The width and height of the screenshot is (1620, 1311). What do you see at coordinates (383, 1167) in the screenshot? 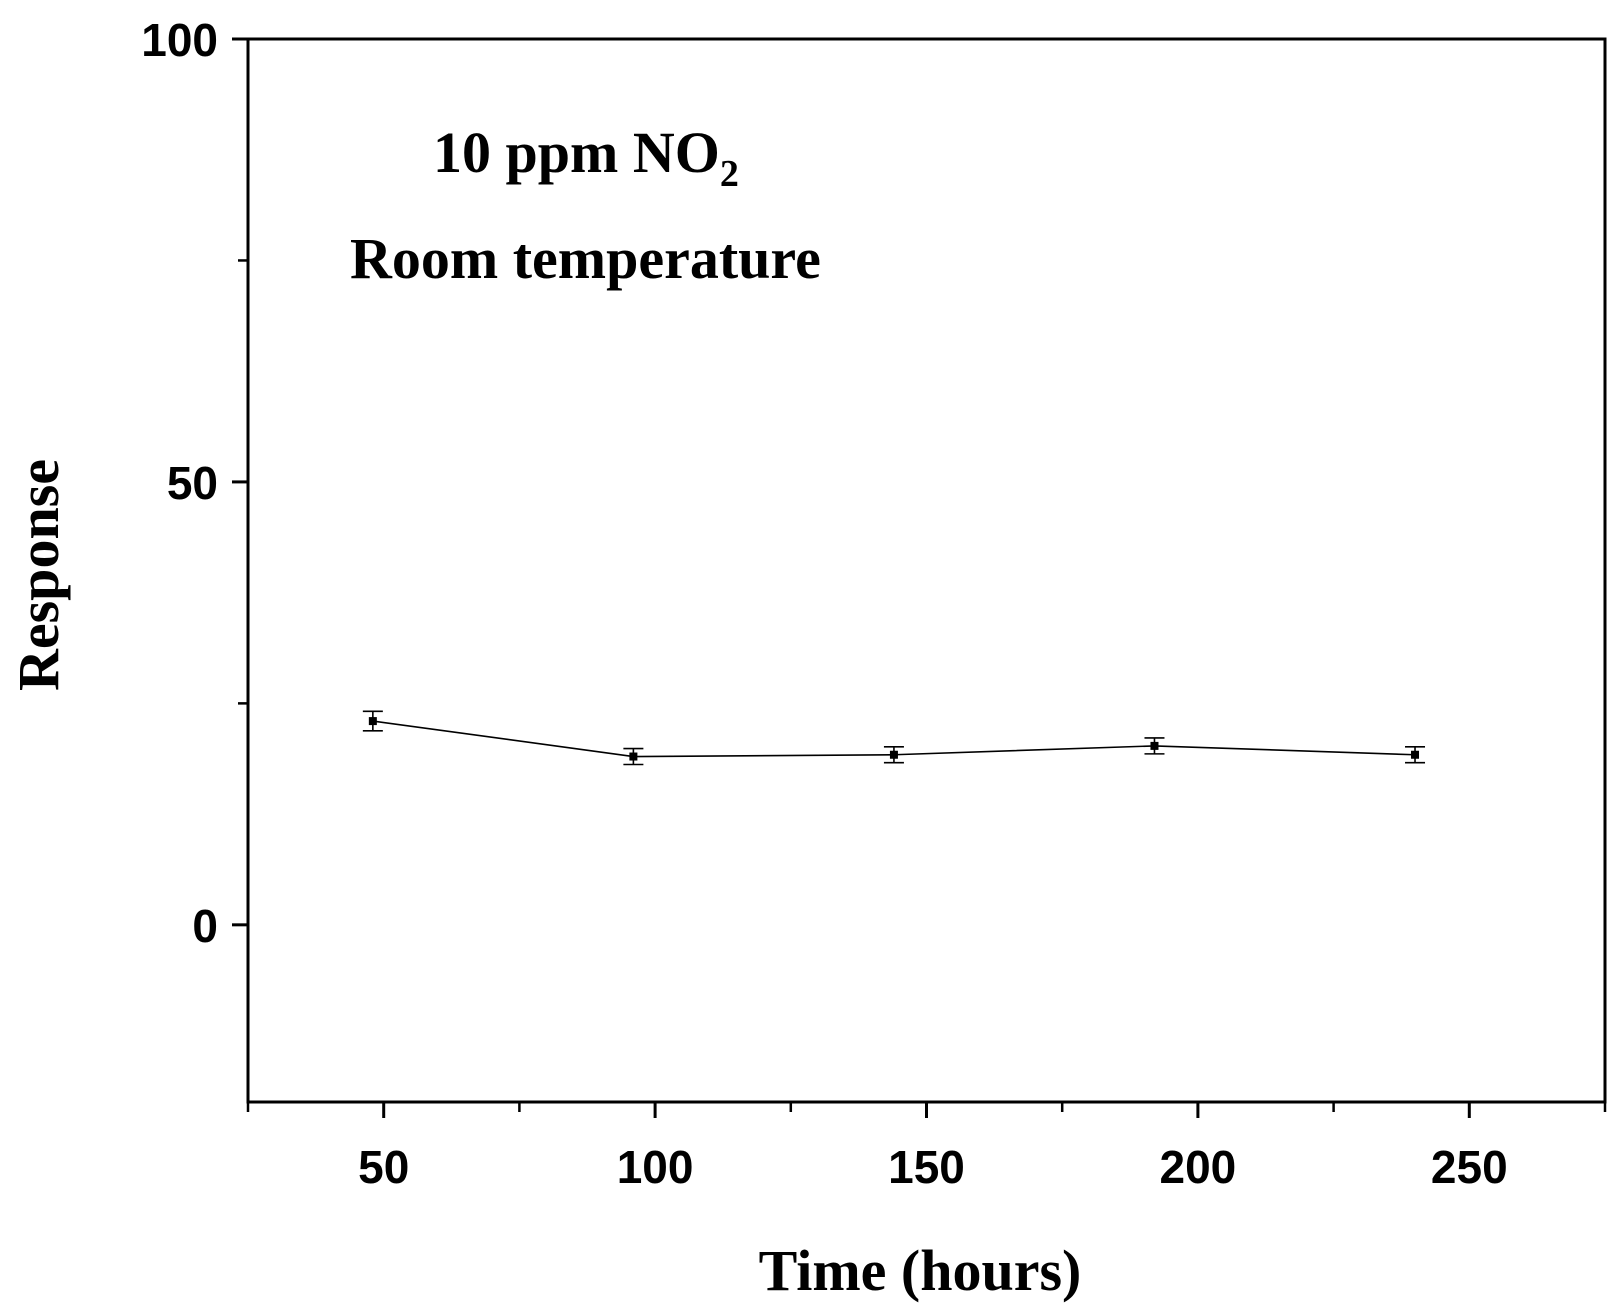
I see `x-tick-label: 50` at bounding box center [383, 1167].